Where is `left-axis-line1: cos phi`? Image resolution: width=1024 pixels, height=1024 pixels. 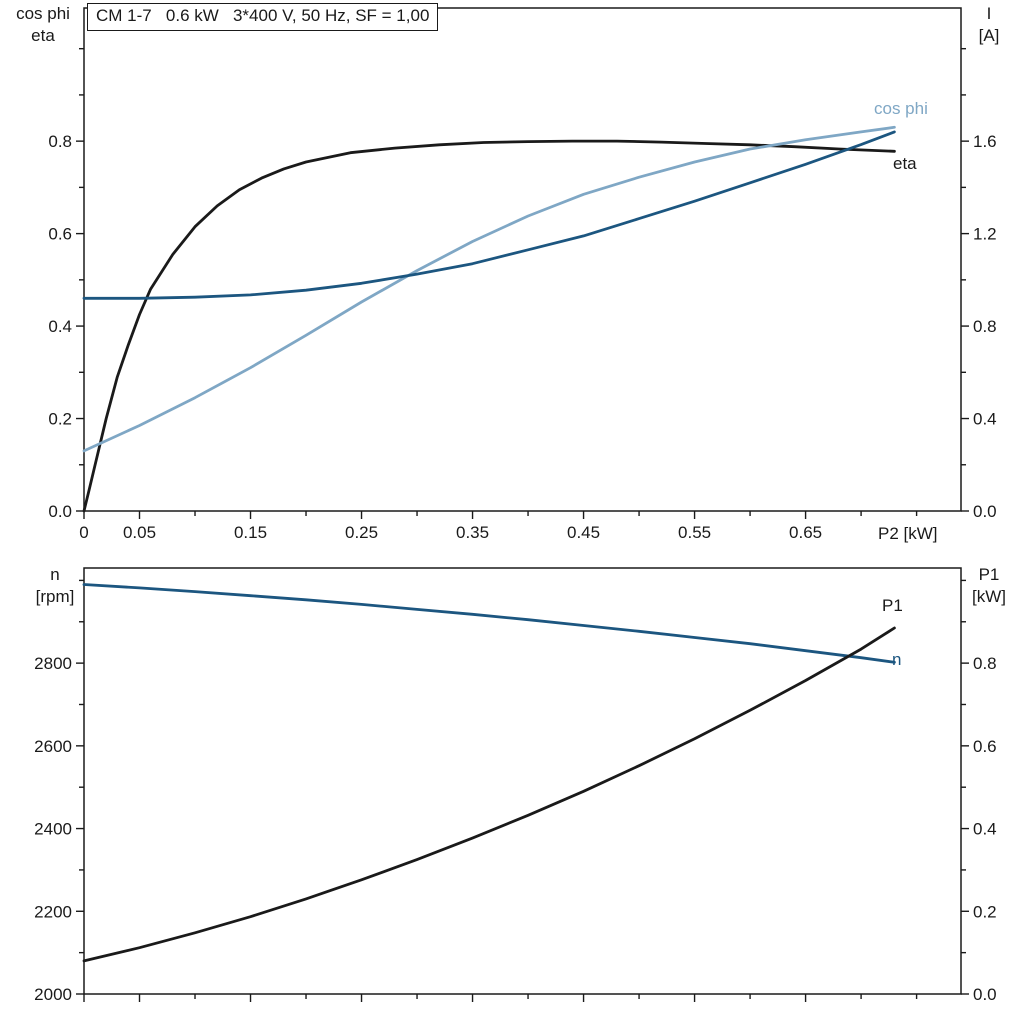 left-axis-line1: cos phi is located at coordinates (43, 13).